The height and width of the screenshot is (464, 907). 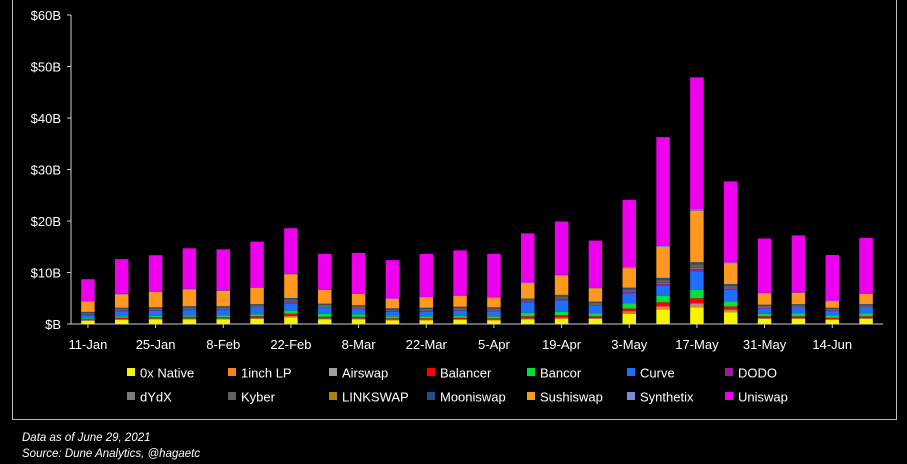 I want to click on legend-label: 0x Native, so click(x=167, y=373).